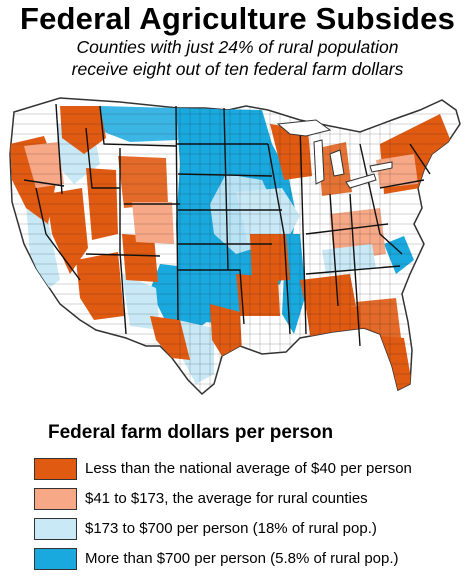 This screenshot has width=475, height=581. What do you see at coordinates (191, 432) in the screenshot?
I see `legend-title: Federal farm dollars per person` at bounding box center [191, 432].